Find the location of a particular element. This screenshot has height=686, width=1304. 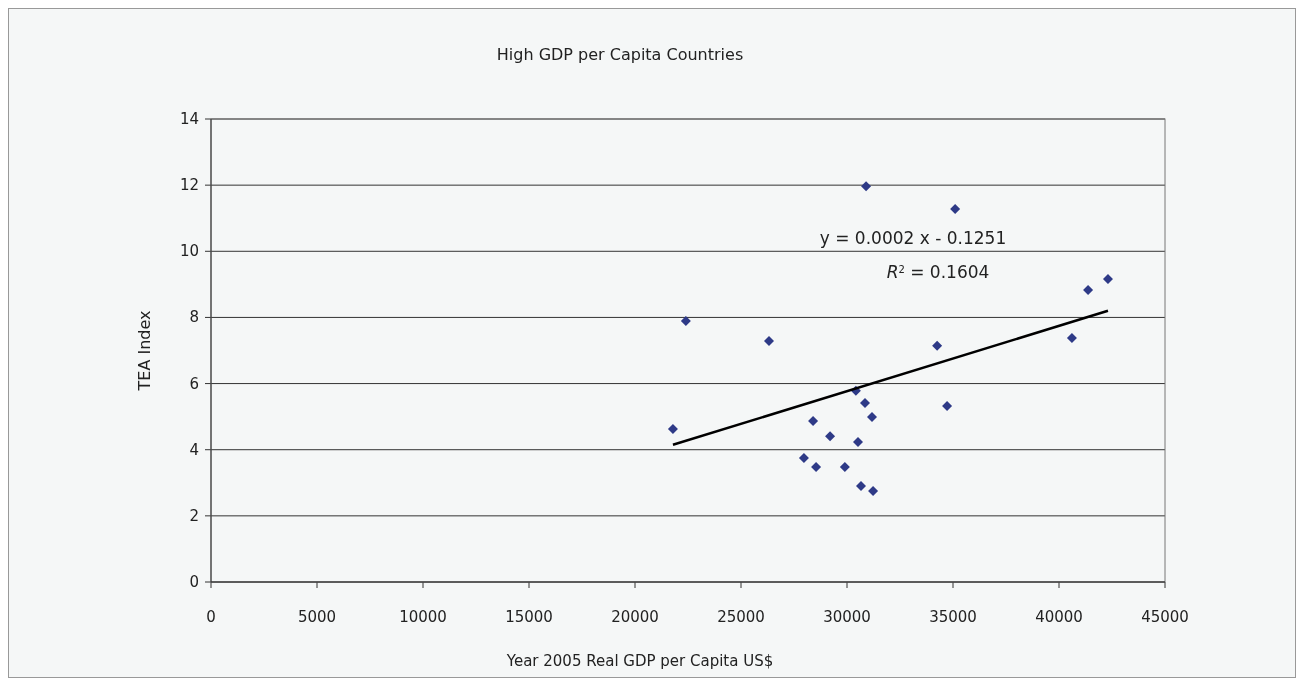

x-tick-label: 0 is located at coordinates (211, 617).